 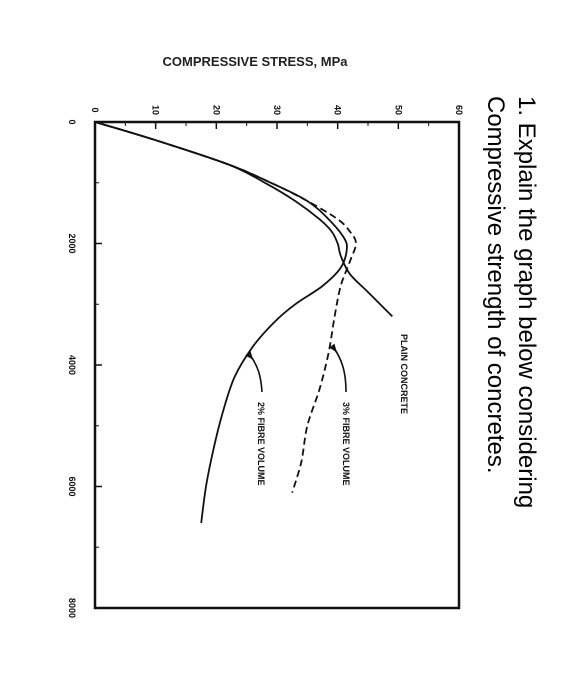 What do you see at coordinates (72, 365) in the screenshot?
I see `strain-tick-label-2: 4000` at bounding box center [72, 365].